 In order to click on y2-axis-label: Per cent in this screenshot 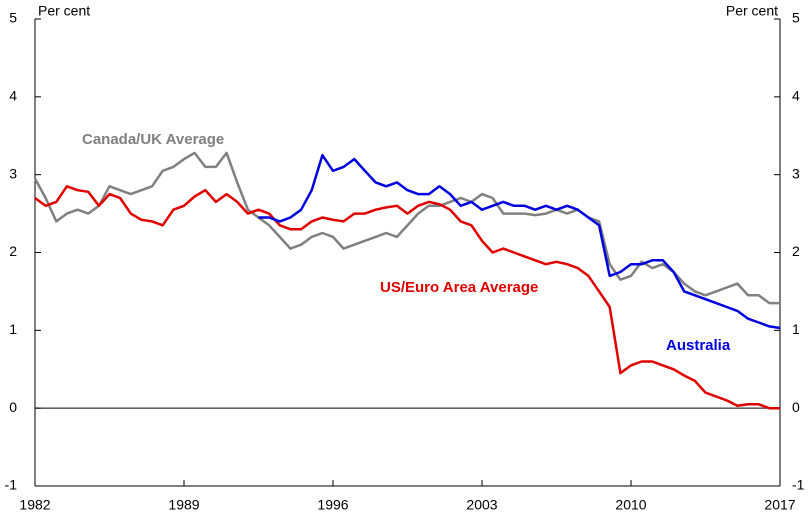, I will do `click(752, 11)`.